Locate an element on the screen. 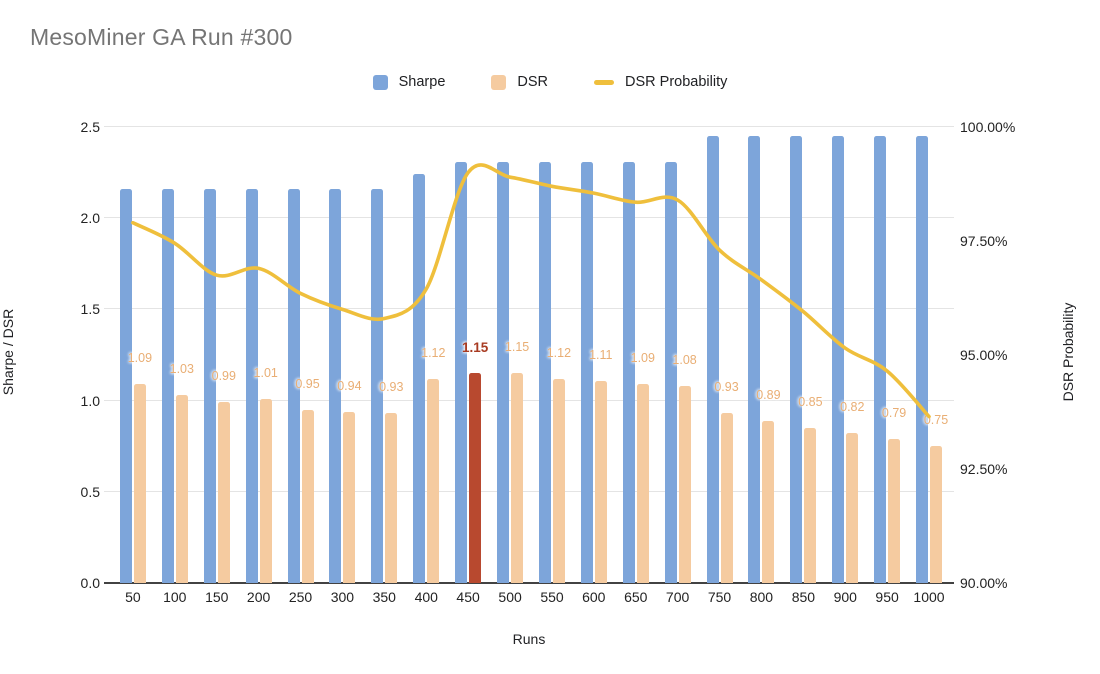 This screenshot has width=1100, height=674. x-axis-tick: 150 is located at coordinates (217, 597).